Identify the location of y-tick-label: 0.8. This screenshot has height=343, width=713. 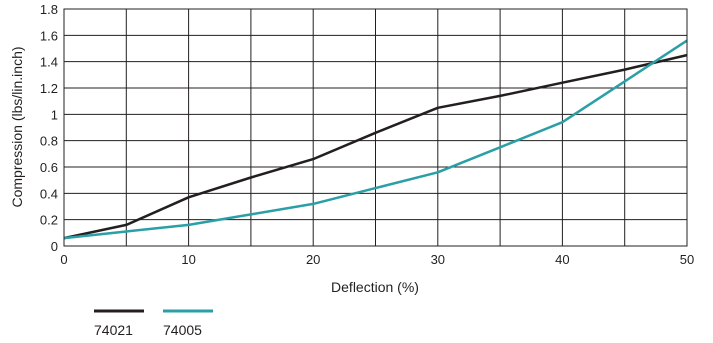
(49, 141).